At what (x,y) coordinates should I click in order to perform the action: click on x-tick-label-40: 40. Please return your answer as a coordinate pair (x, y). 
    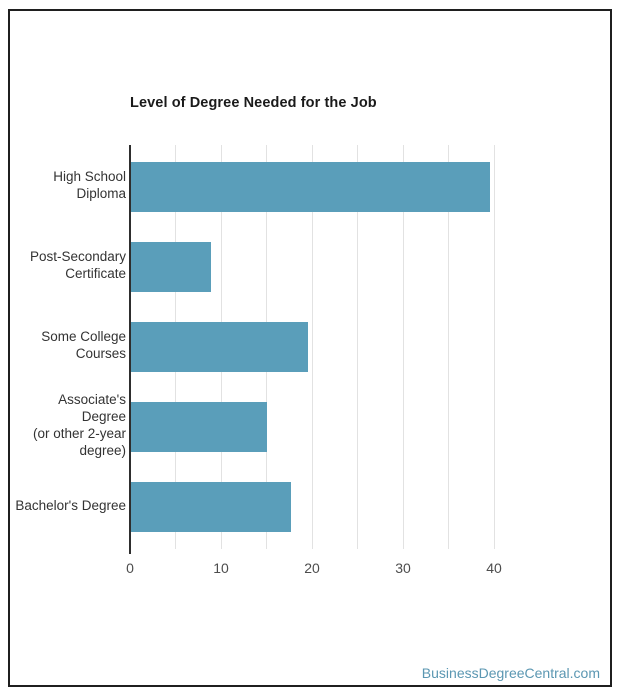
    Looking at the image, I should click on (494, 568).